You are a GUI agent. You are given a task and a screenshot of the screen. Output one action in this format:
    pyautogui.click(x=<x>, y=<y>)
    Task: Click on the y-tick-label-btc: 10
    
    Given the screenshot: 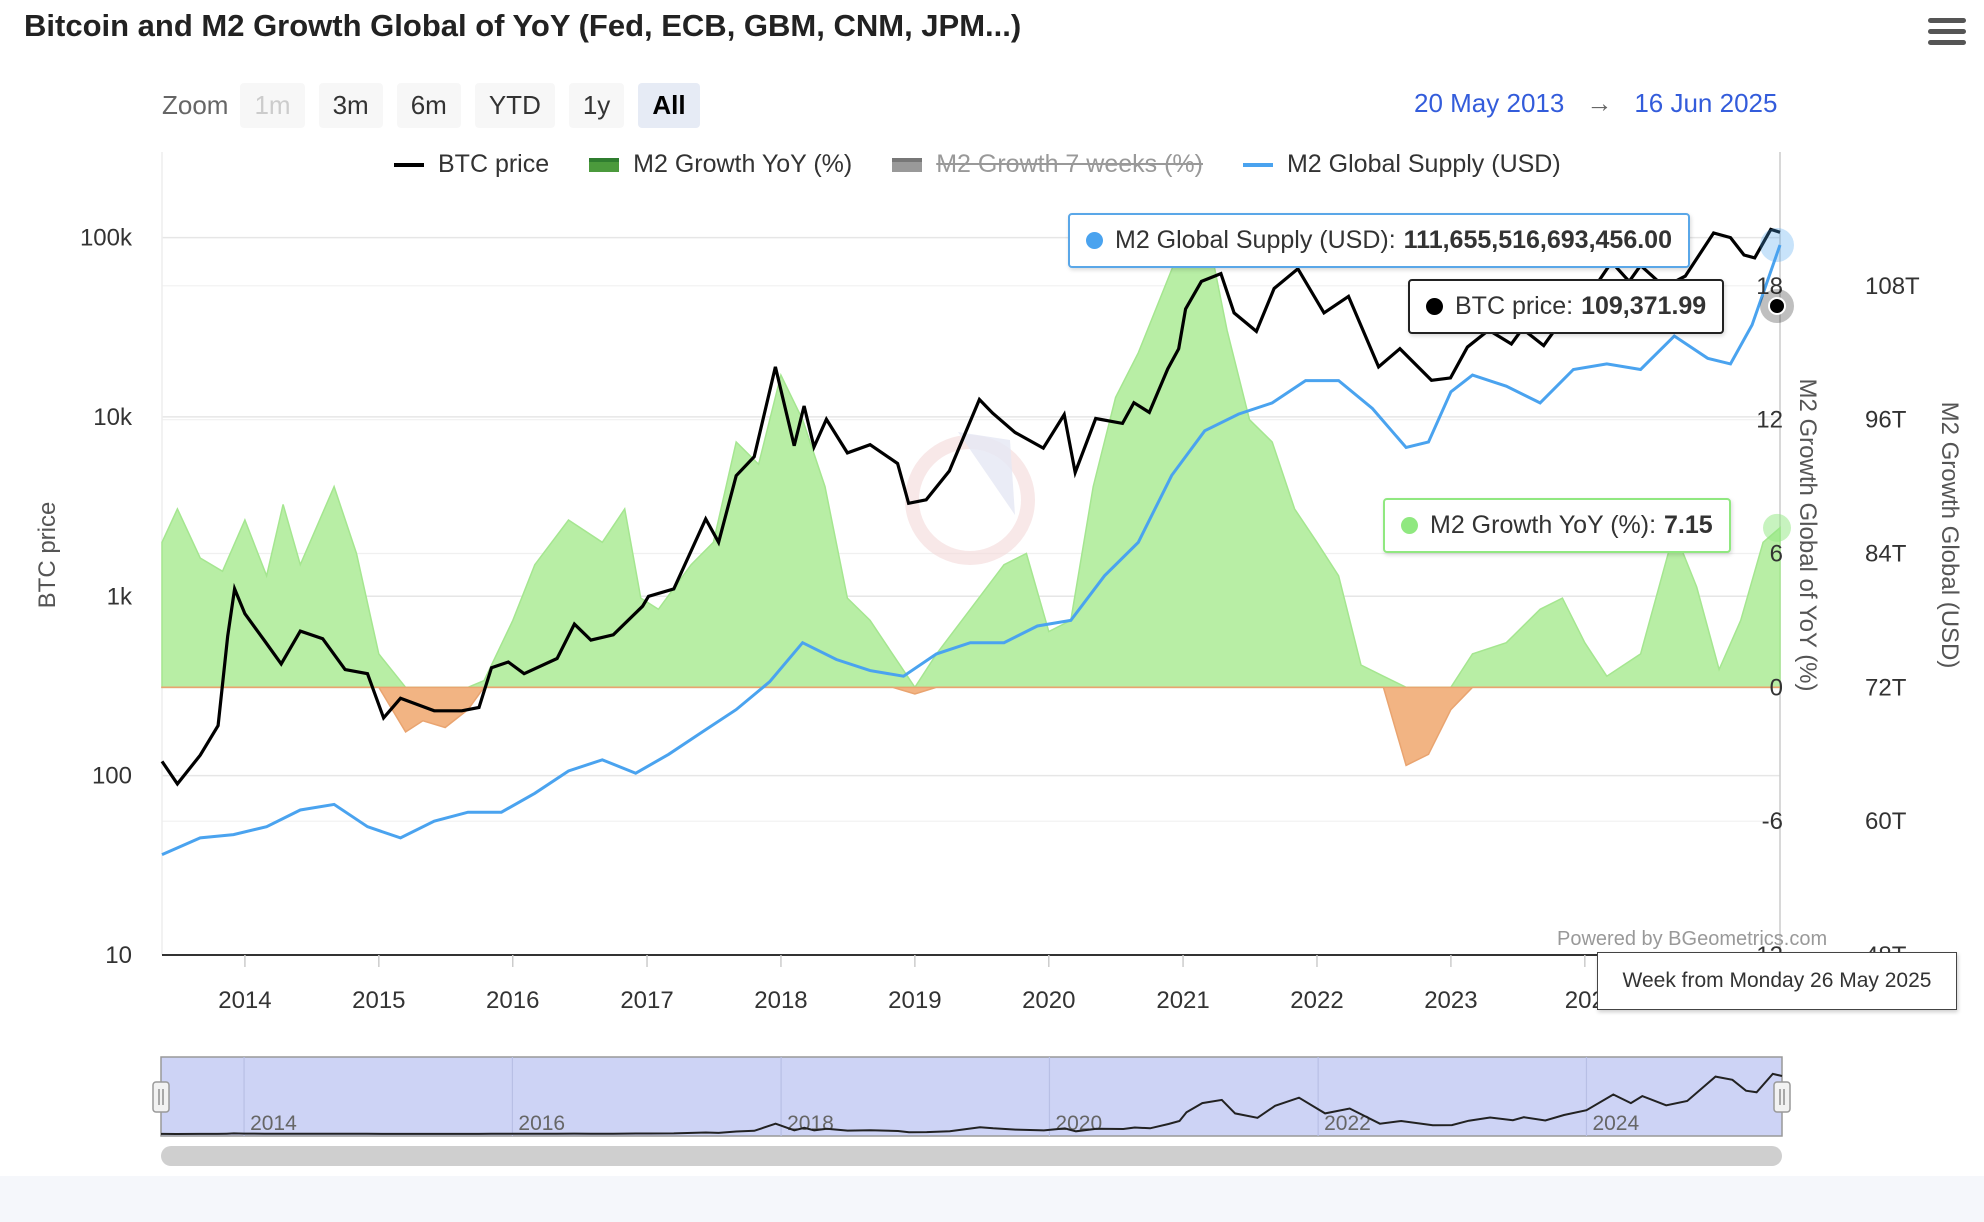 What is the action you would take?
    pyautogui.click(x=118, y=955)
    